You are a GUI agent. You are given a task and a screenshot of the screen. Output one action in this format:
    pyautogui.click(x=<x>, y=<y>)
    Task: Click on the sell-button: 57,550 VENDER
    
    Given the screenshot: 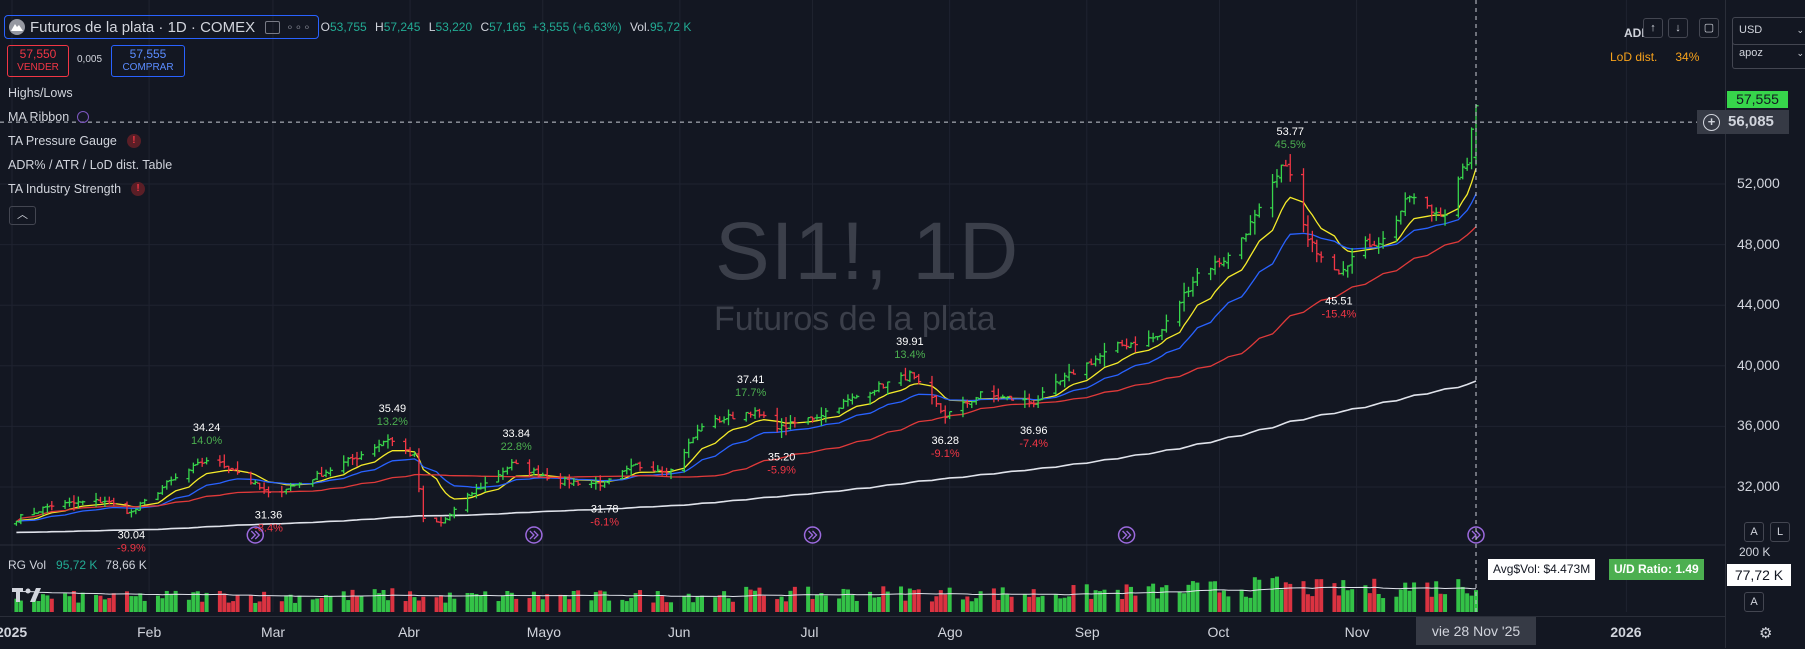 What is the action you would take?
    pyautogui.click(x=38, y=61)
    